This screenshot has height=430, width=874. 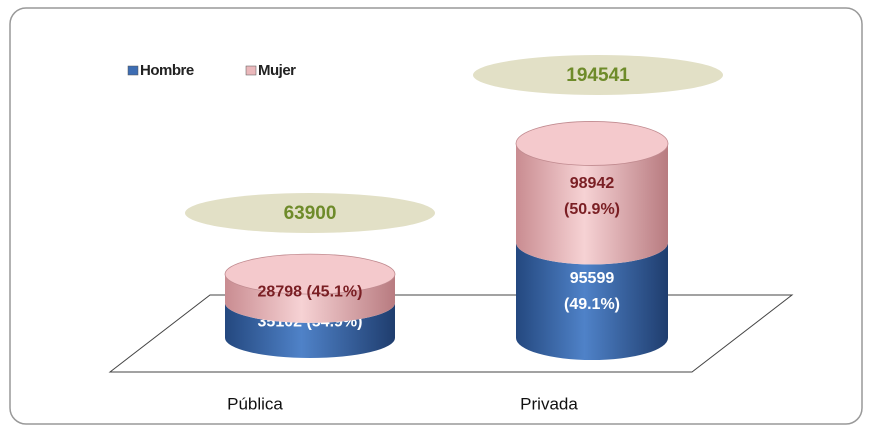 I want to click on data-label: 98942 (50.9%), so click(x=592, y=196).